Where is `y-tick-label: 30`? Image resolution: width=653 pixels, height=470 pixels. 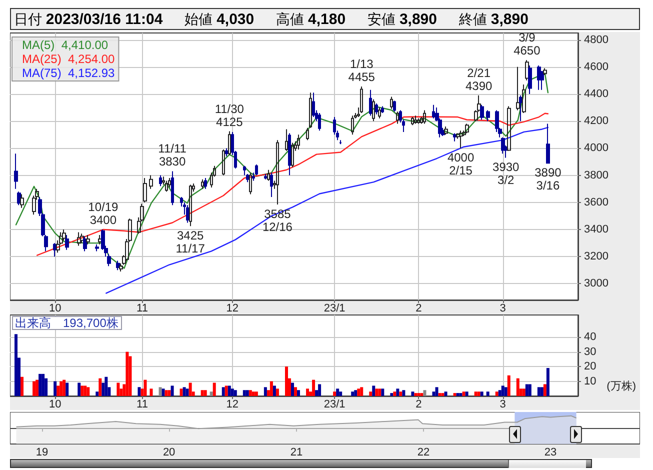
y-tick-label: 30 is located at coordinates (590, 352).